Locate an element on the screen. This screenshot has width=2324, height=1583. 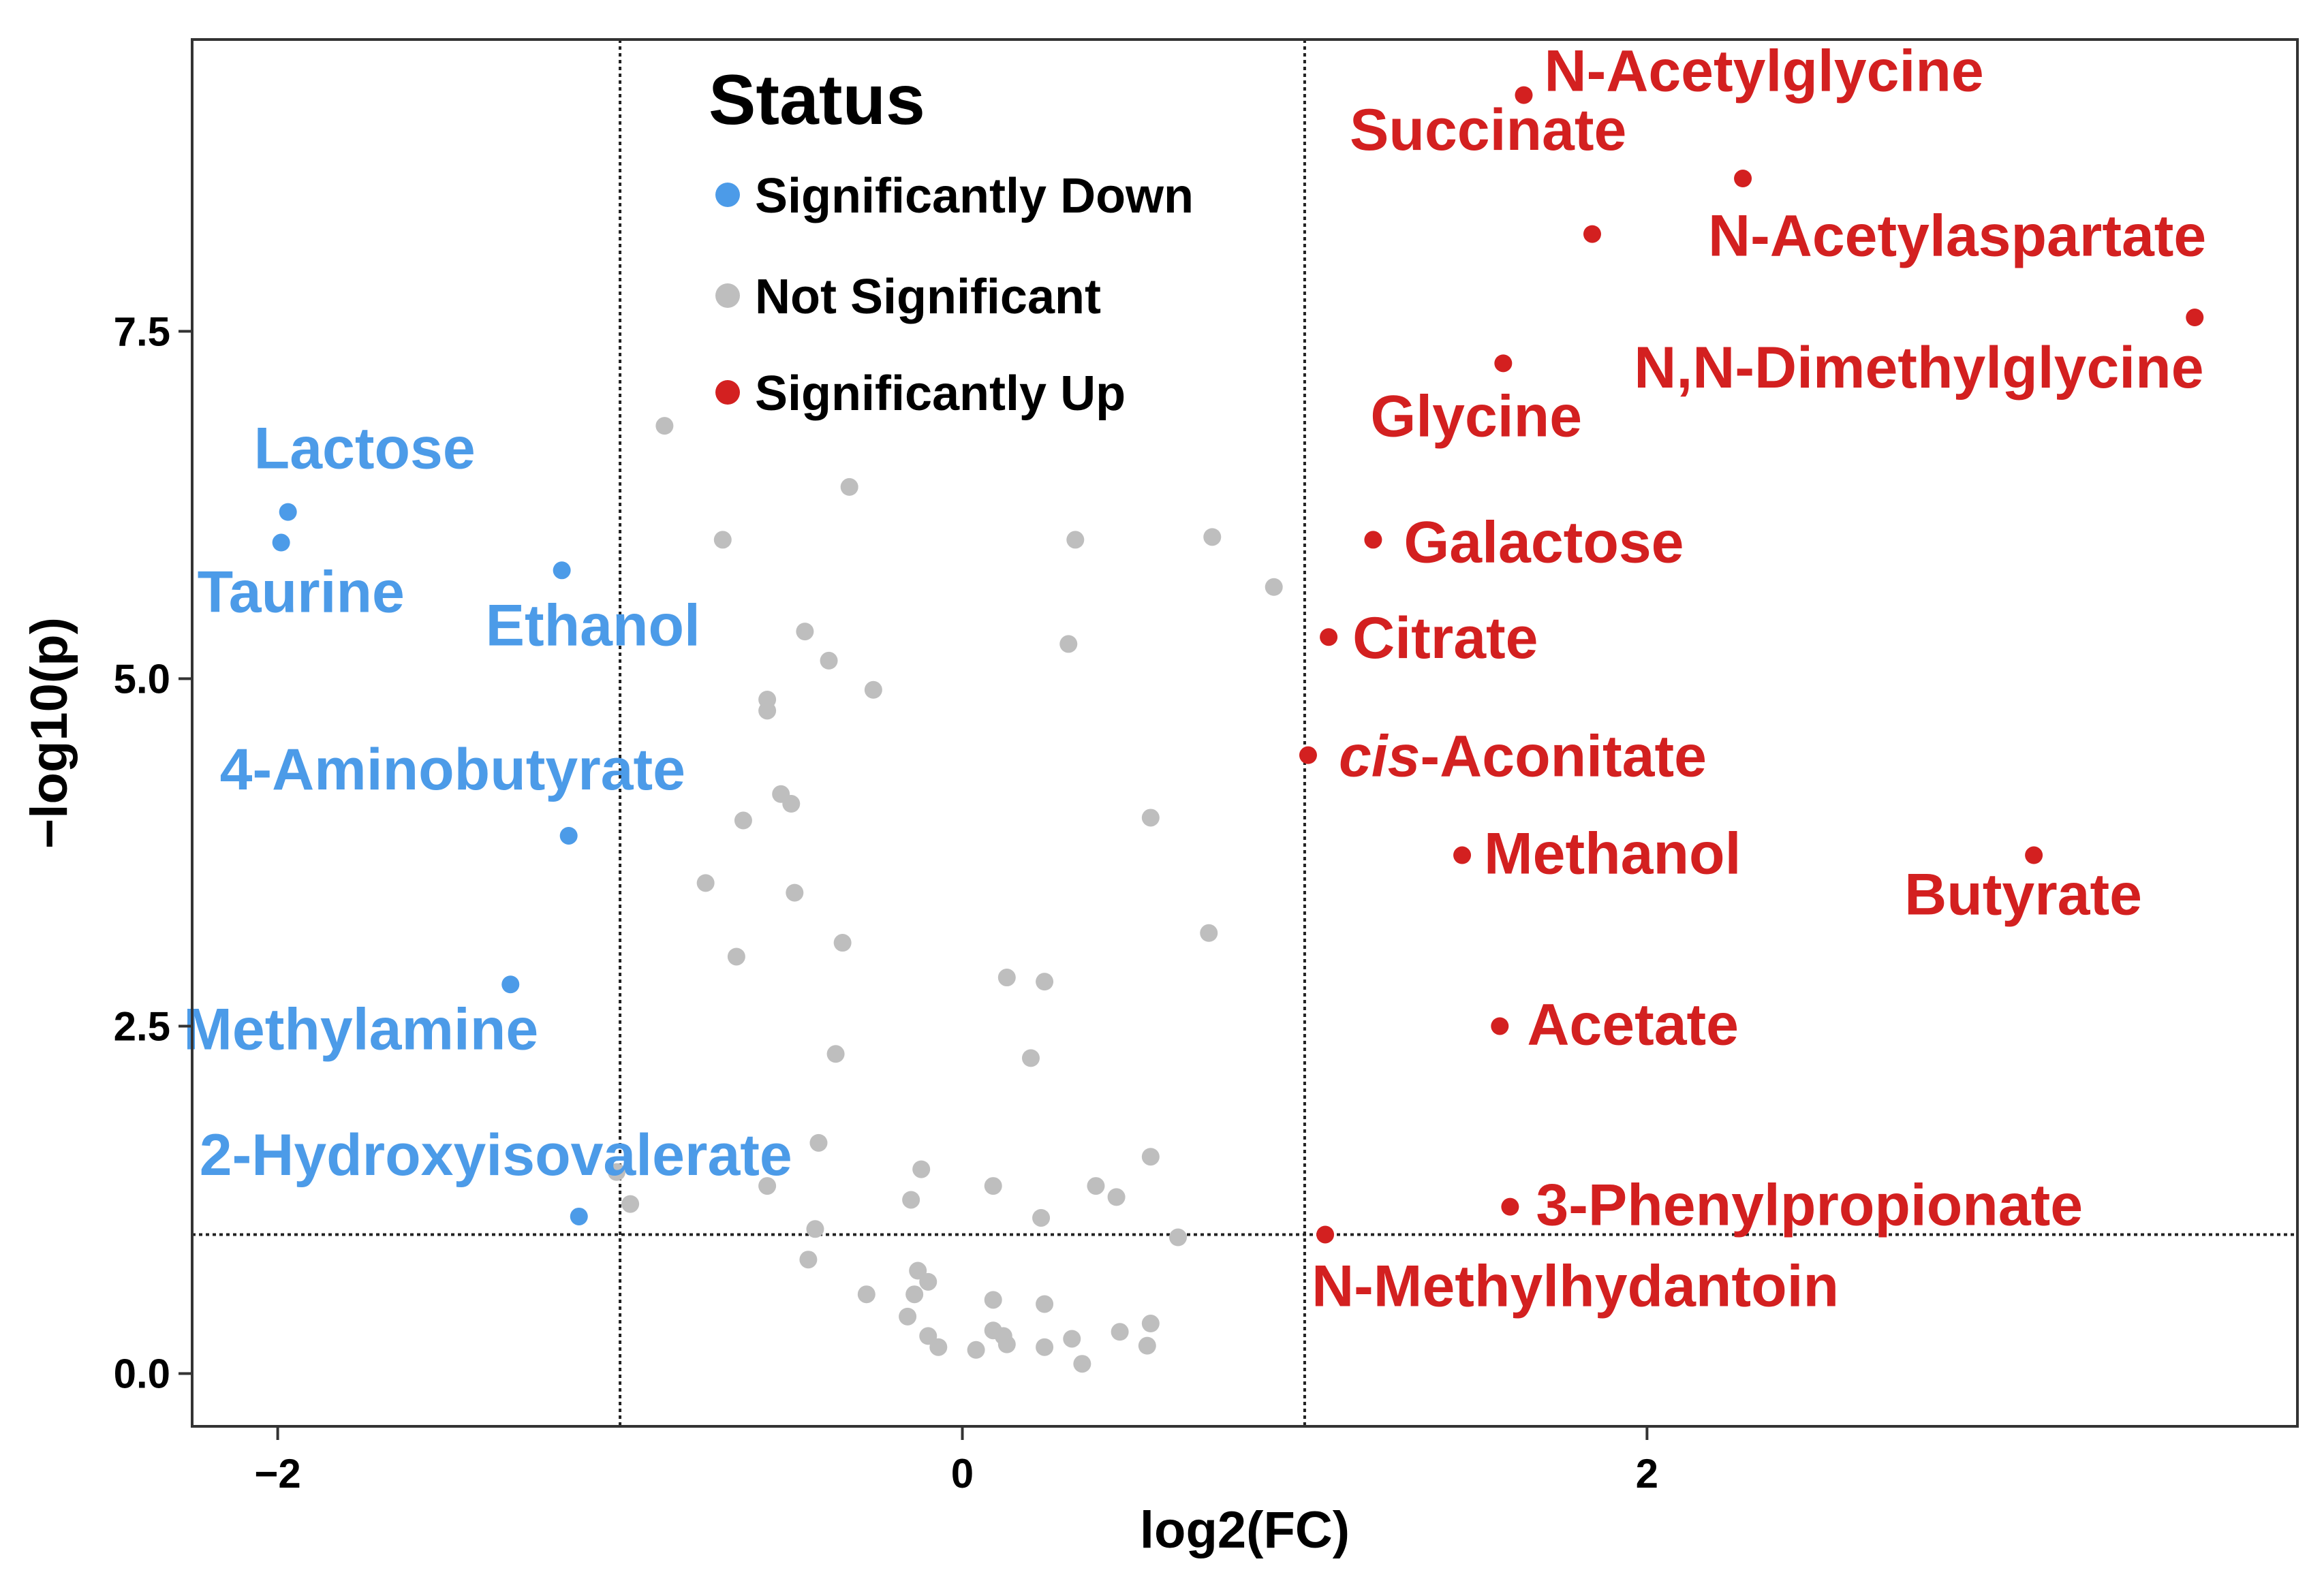
label-cis-aconitate: cis-Aconitate is located at coordinates (1523, 756).